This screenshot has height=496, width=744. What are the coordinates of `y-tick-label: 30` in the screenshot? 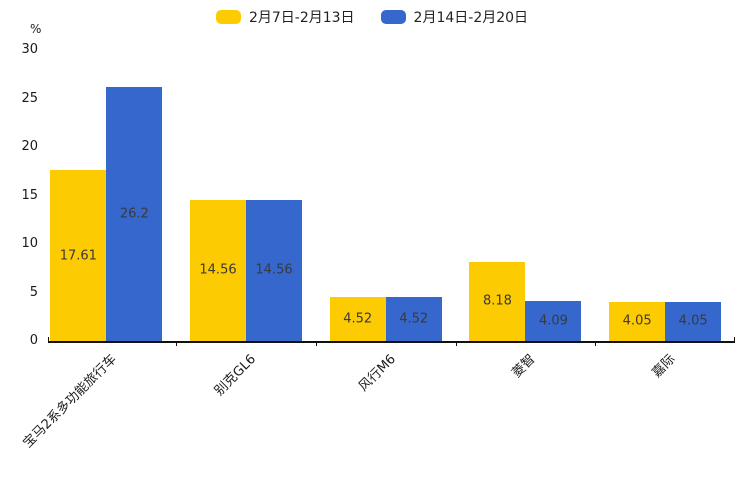 It's located at (29, 49).